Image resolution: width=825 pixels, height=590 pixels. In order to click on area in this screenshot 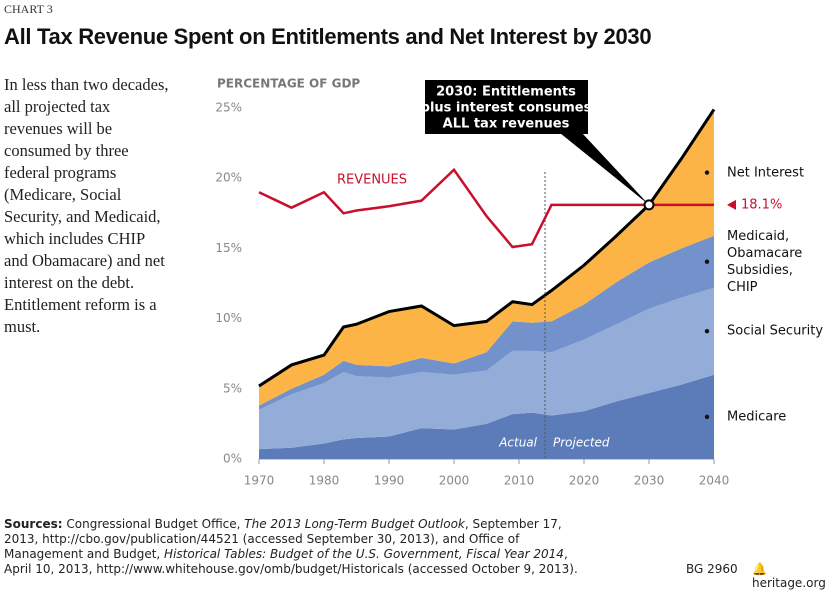, I will do `click(486, 416)`.